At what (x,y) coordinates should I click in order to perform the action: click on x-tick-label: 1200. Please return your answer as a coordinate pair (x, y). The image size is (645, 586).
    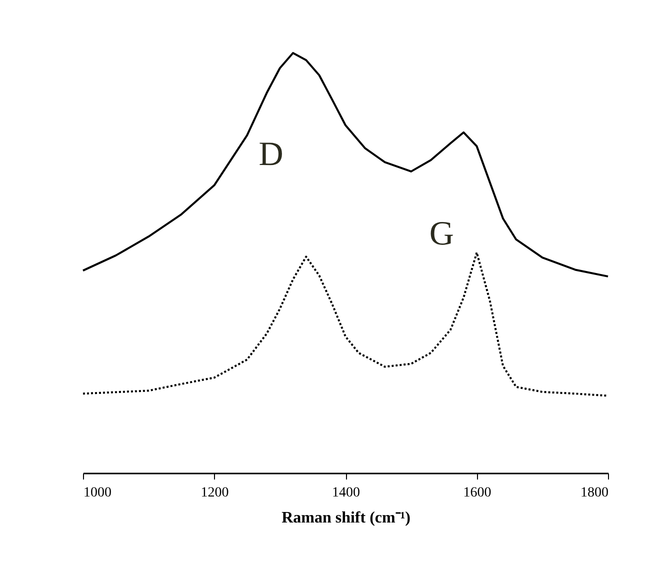
    Looking at the image, I should click on (214, 493).